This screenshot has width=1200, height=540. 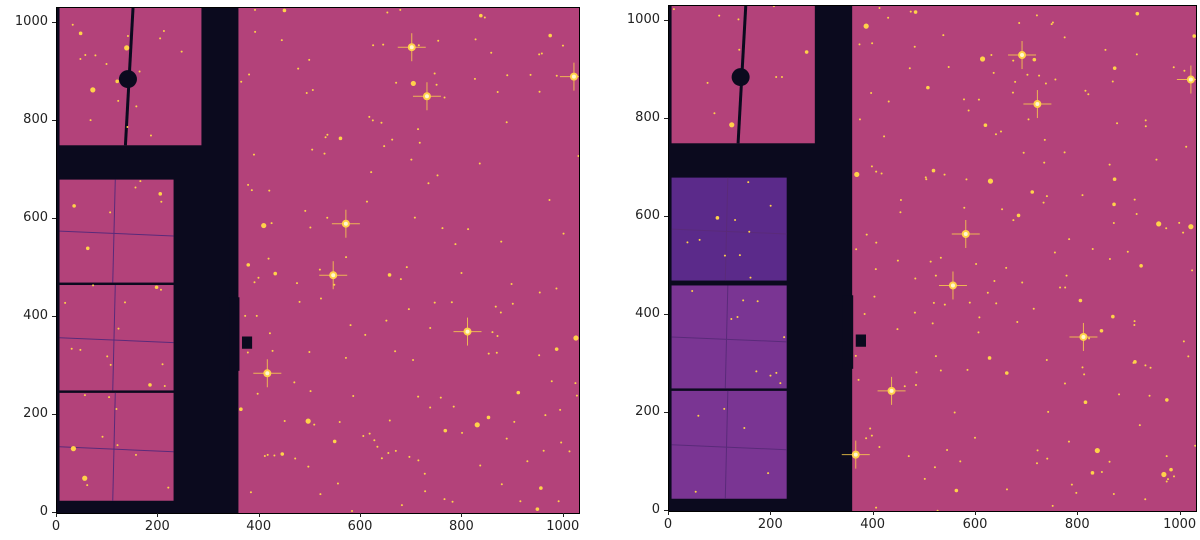 I want to click on x-tick-mark, so click(x=563, y=515).